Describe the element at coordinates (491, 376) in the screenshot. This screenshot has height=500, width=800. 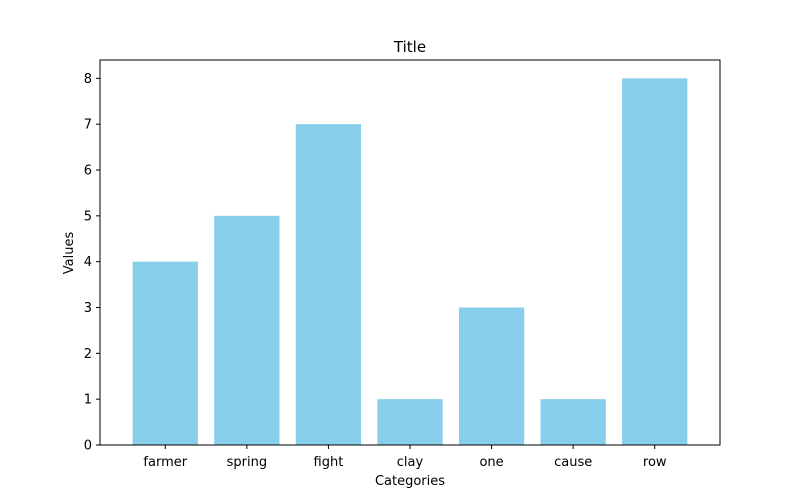
I see `bar-one` at that location.